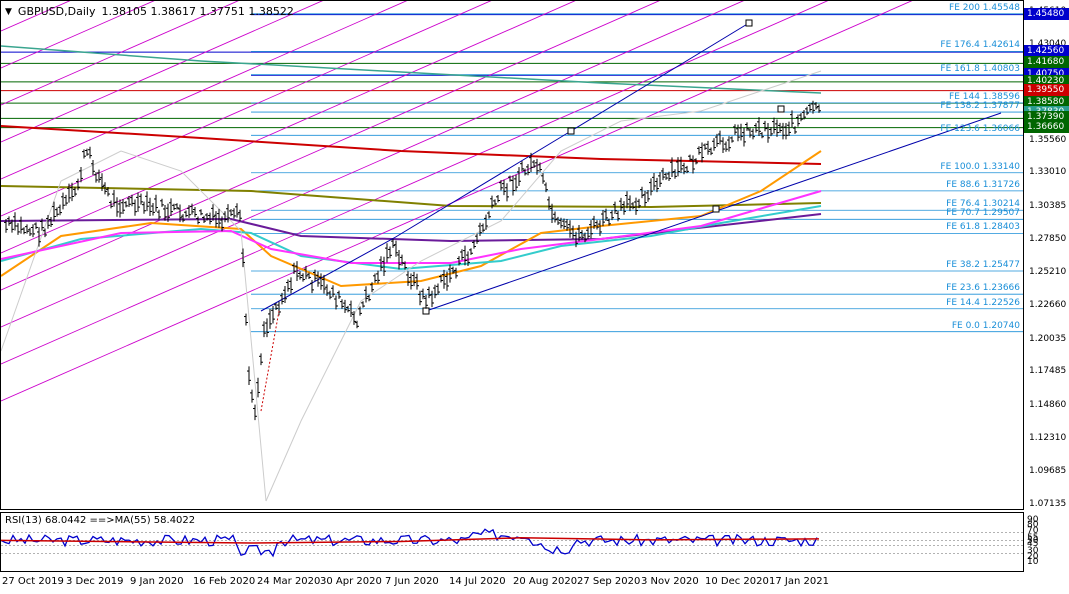 The width and height of the screenshot is (1069, 594). What do you see at coordinates (8, 11) in the screenshot?
I see `triangle-down-icon: ▼` at bounding box center [8, 11].